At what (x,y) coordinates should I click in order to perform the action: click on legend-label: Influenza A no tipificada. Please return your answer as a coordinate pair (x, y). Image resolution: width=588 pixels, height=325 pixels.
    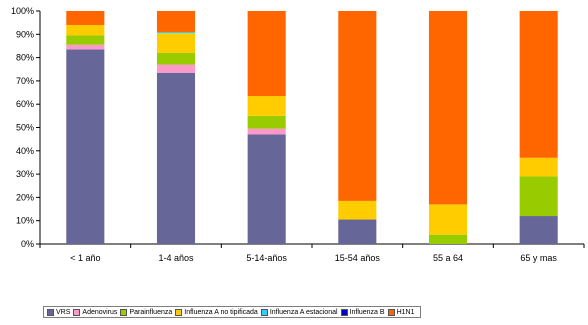
    Looking at the image, I should click on (221, 312).